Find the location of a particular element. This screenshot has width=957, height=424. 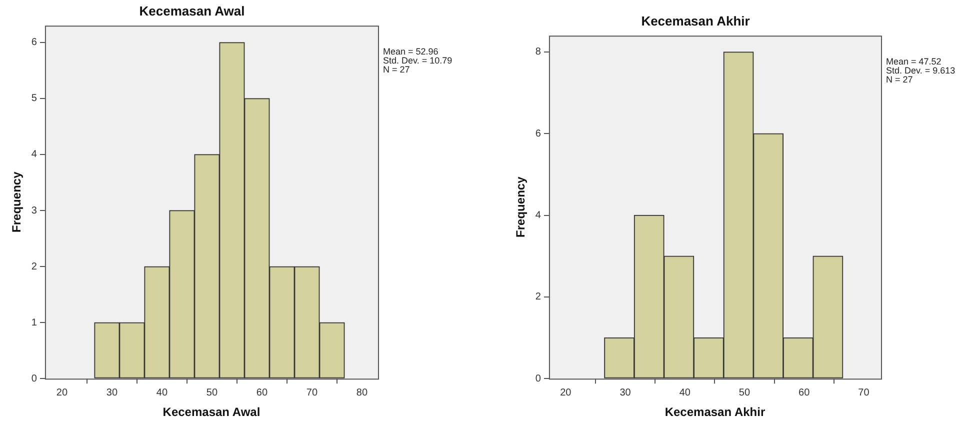

x-axis-title: Kecemasan Awal is located at coordinates (211, 412).